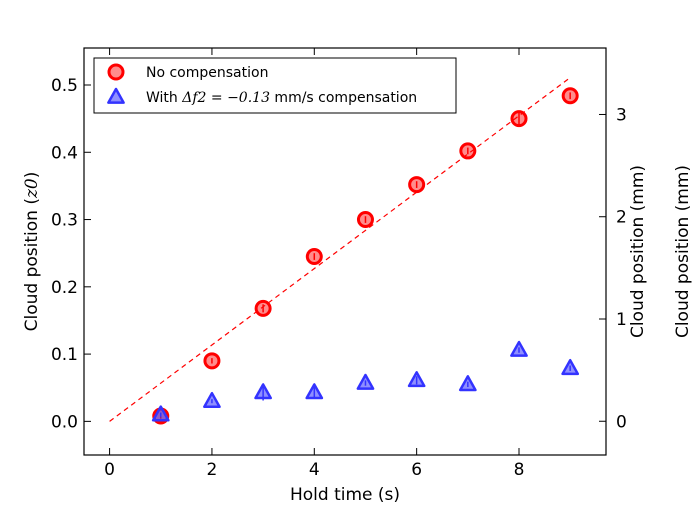 The image size is (697, 505). What do you see at coordinates (64, 86) in the screenshot?
I see `y-tick-label: 0.5` at bounding box center [64, 86].